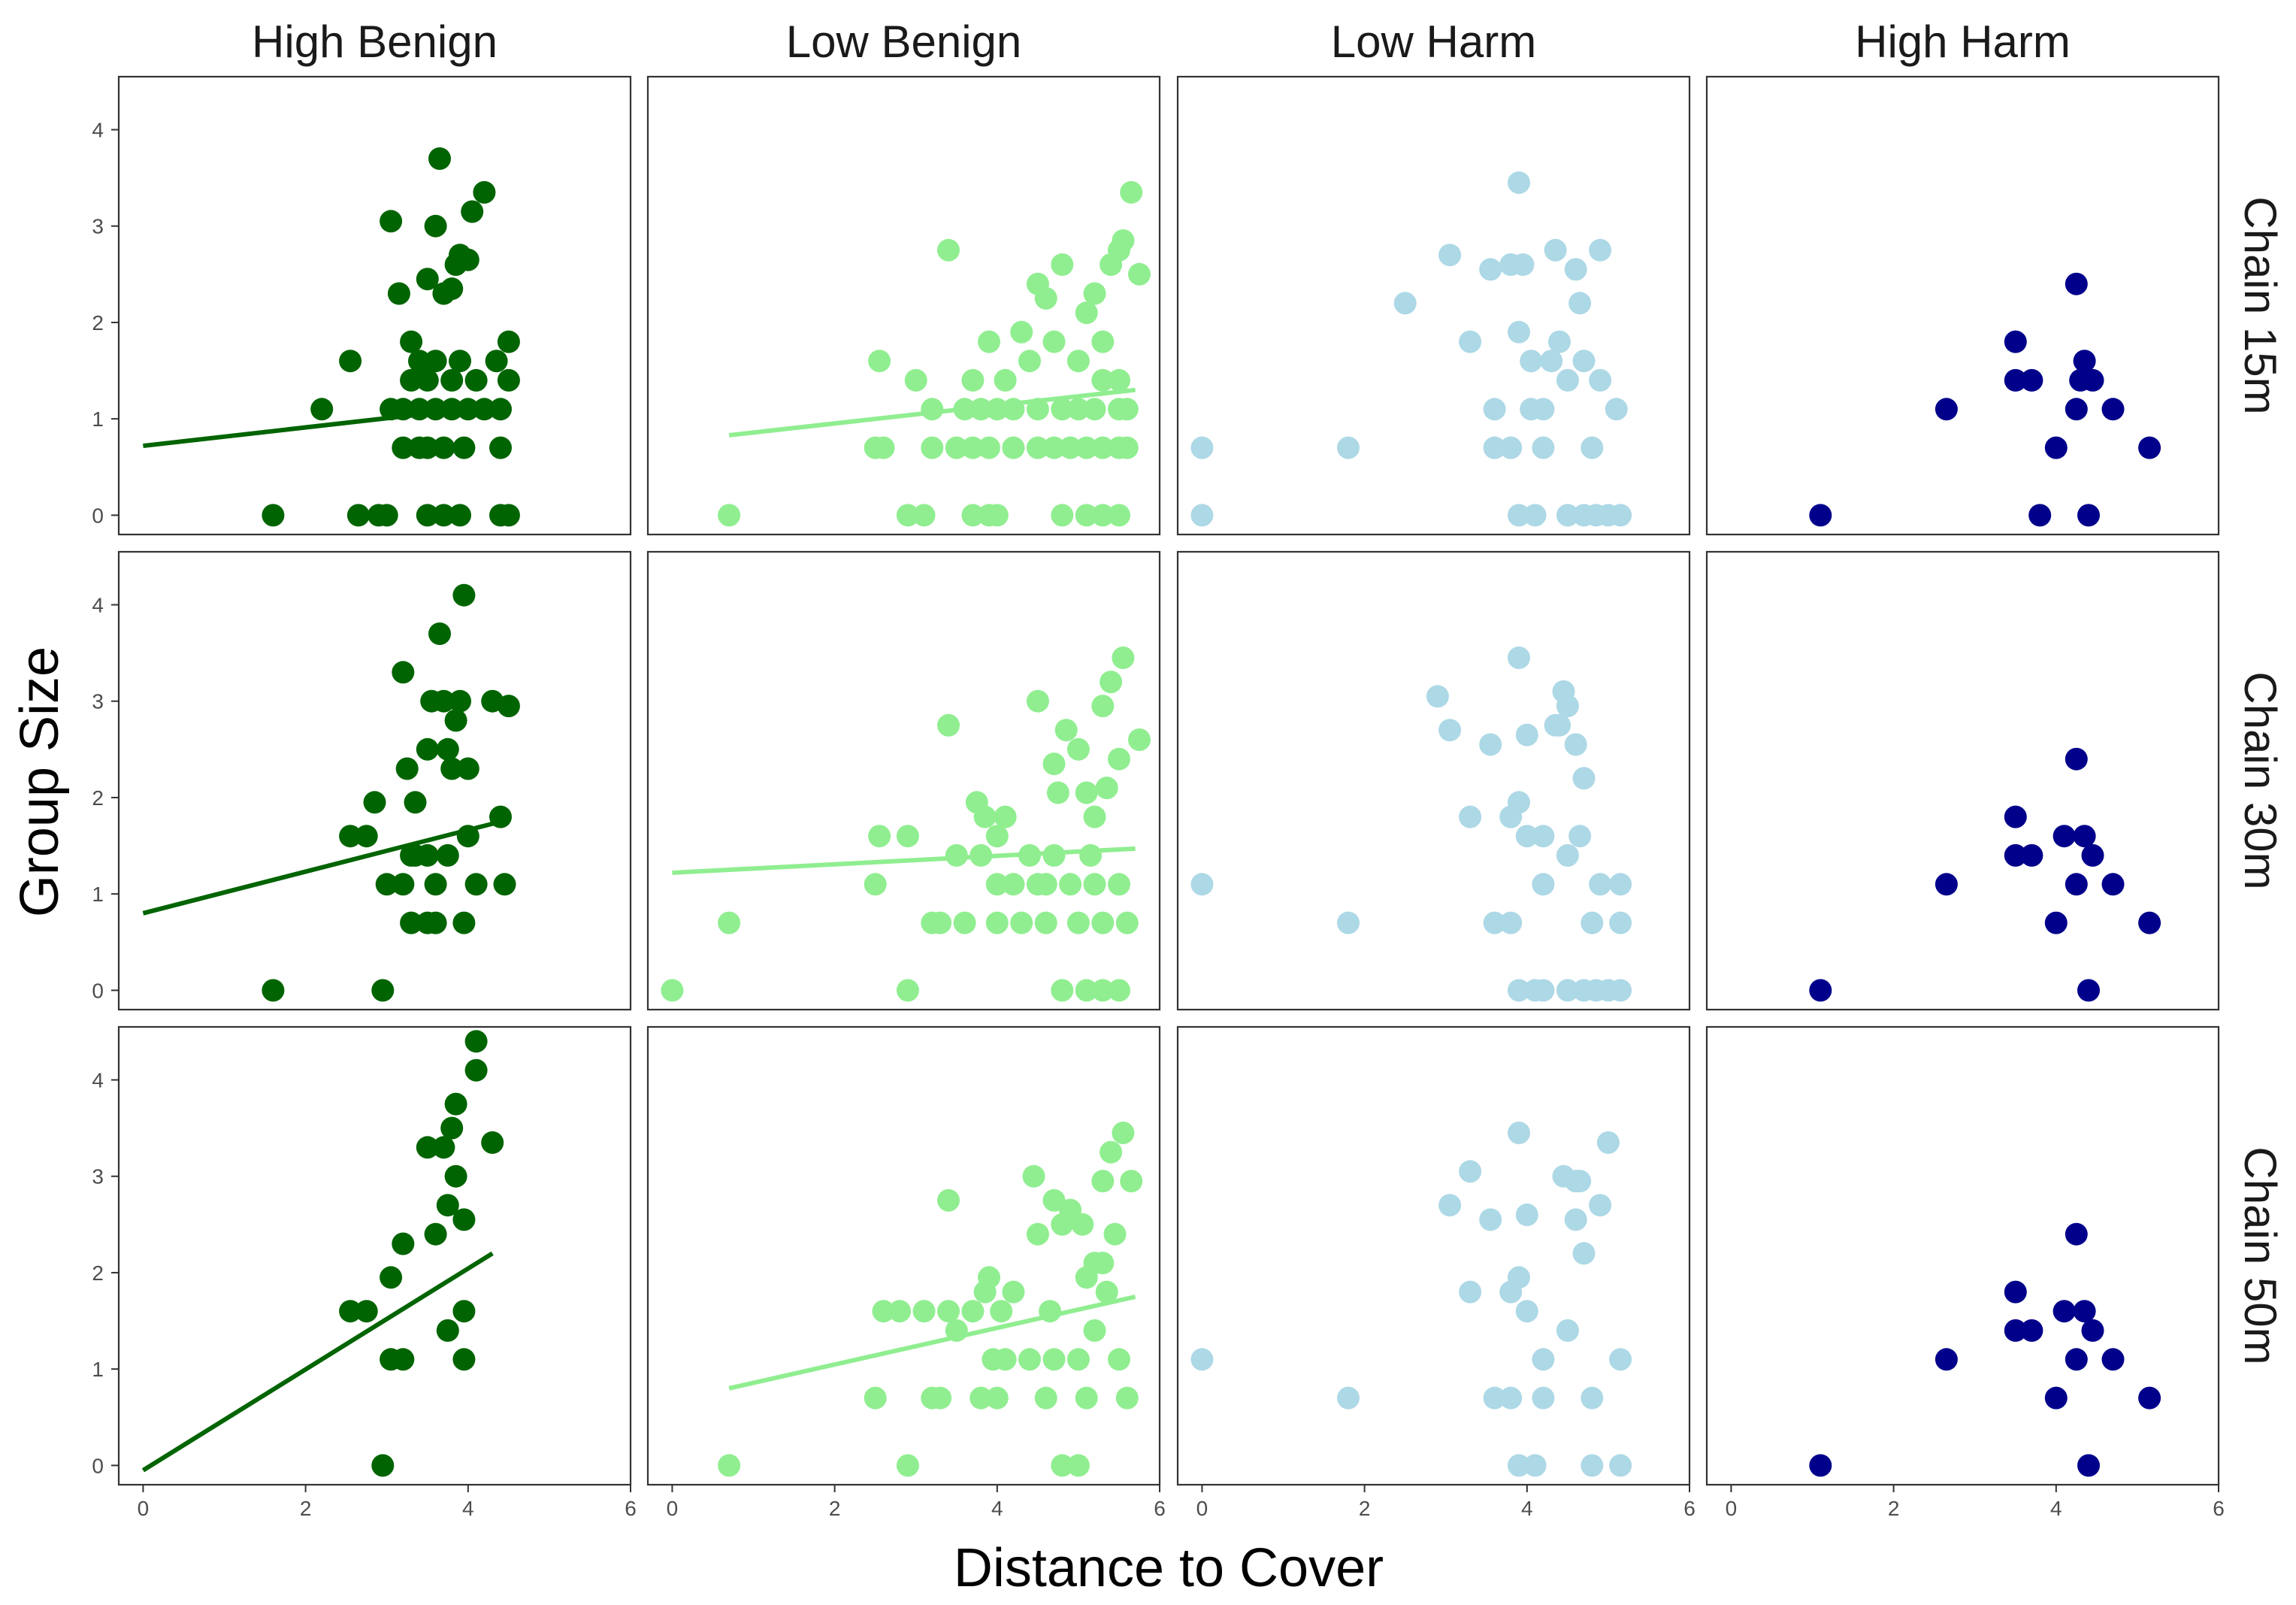  Describe the element at coordinates (318, 1362) in the screenshot. I see `trend-line` at that location.